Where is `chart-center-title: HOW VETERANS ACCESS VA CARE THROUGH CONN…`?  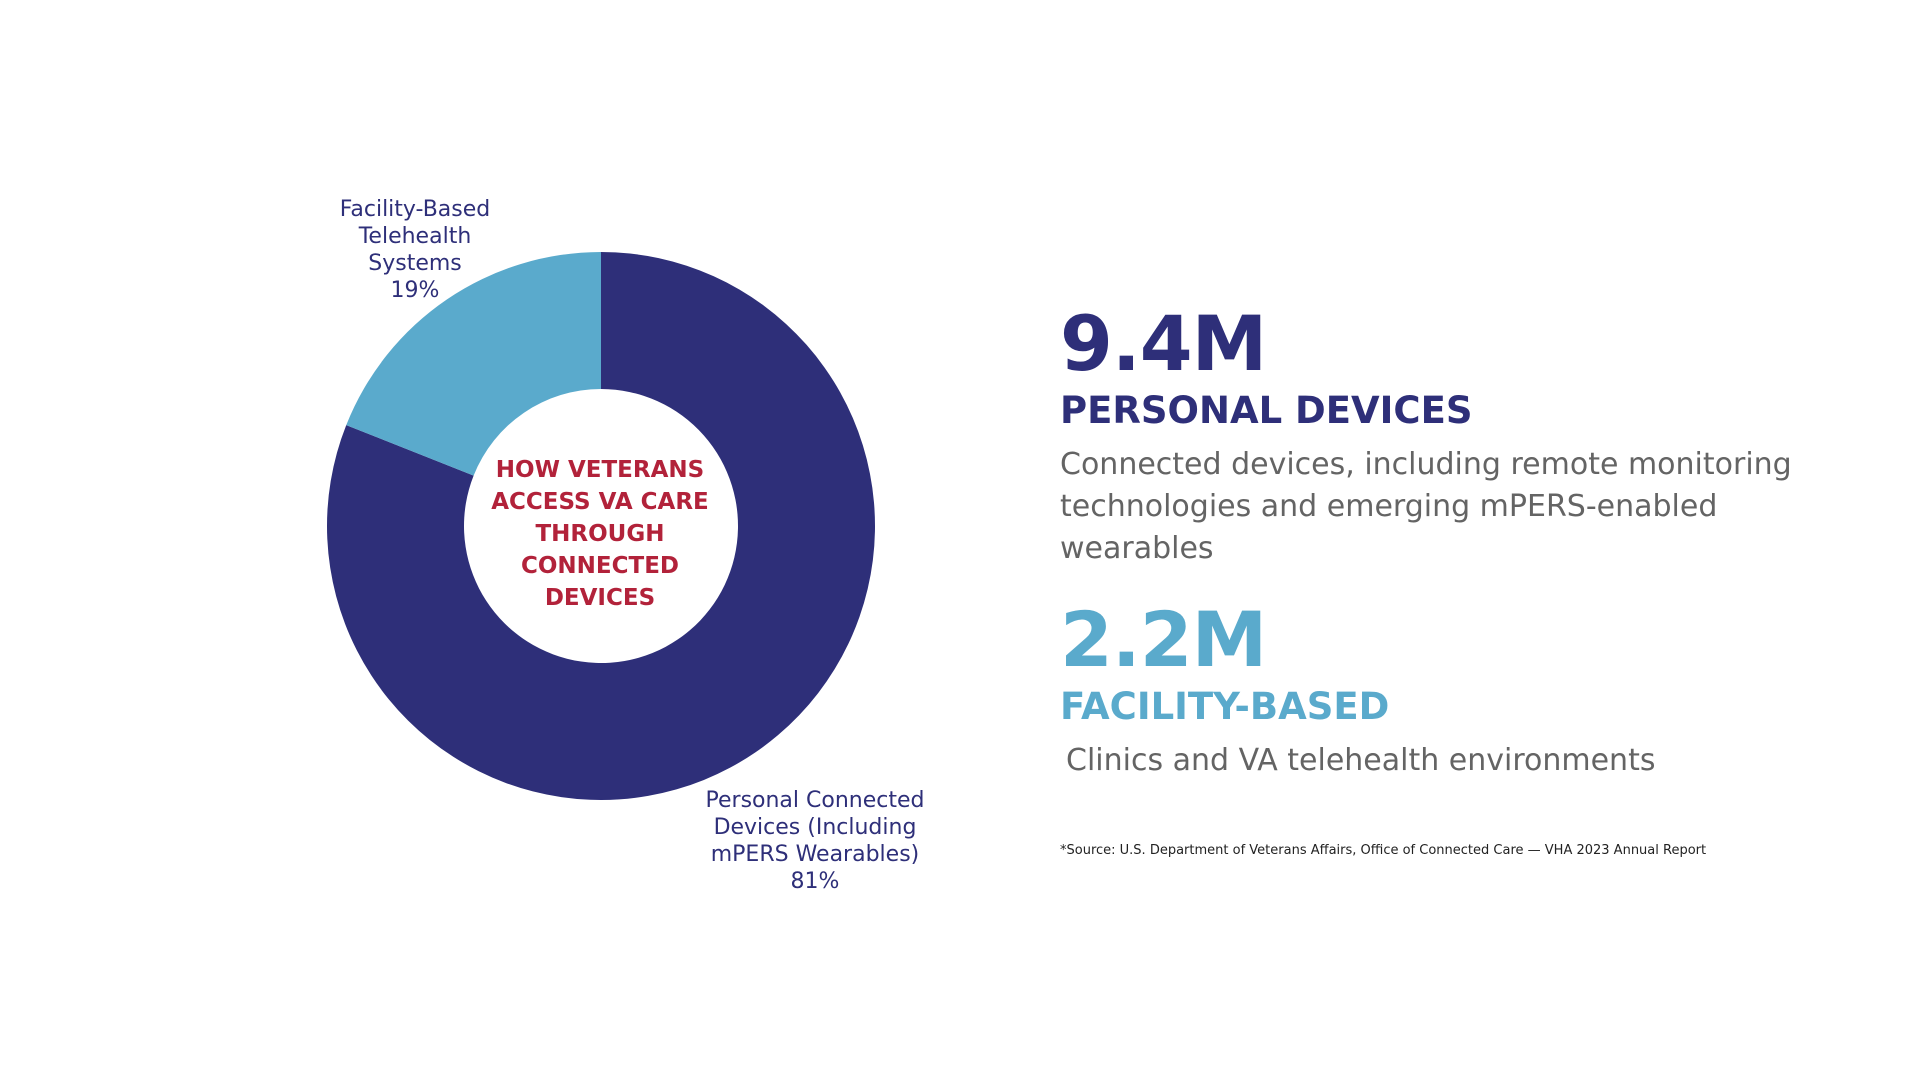
chart-center-title: HOW VETERANS ACCESS VA CARE THROUGH CONN… is located at coordinates (600, 534).